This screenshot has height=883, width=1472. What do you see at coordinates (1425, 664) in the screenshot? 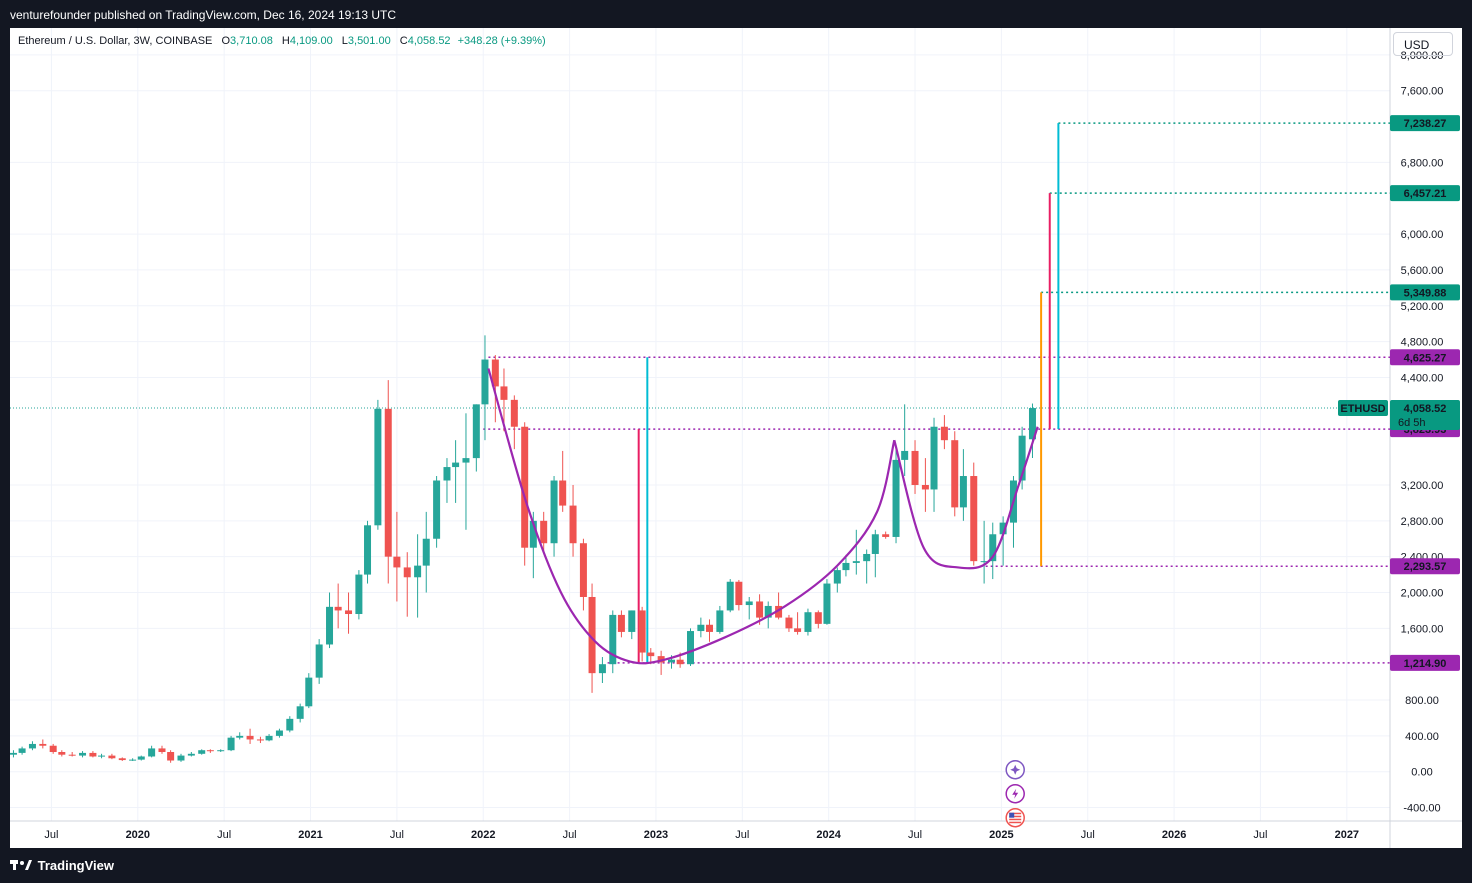
I see `level-price-label: 1,214.90` at bounding box center [1425, 664].